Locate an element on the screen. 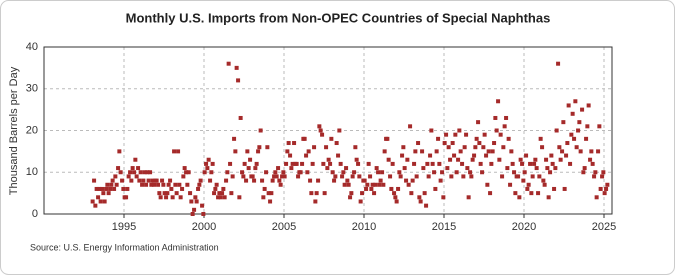 This screenshot has height=275, width=675. x-tick-label: 2020 is located at coordinates (524, 227).